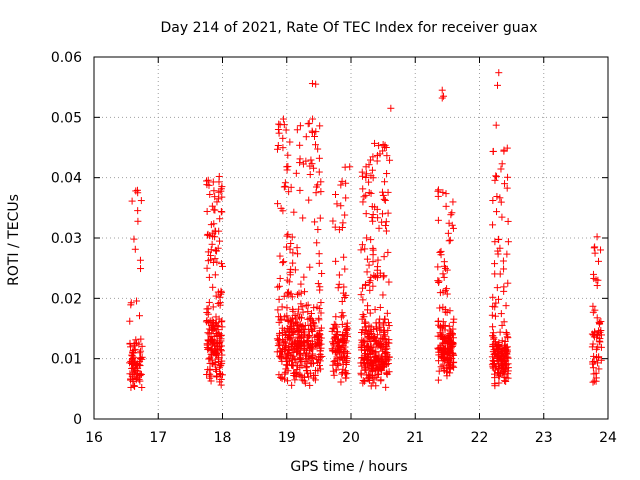  I want to click on y-tick-labels: 0 0.01 0.02 0.03 0.04 0.05 0.06, so click(66, 239).